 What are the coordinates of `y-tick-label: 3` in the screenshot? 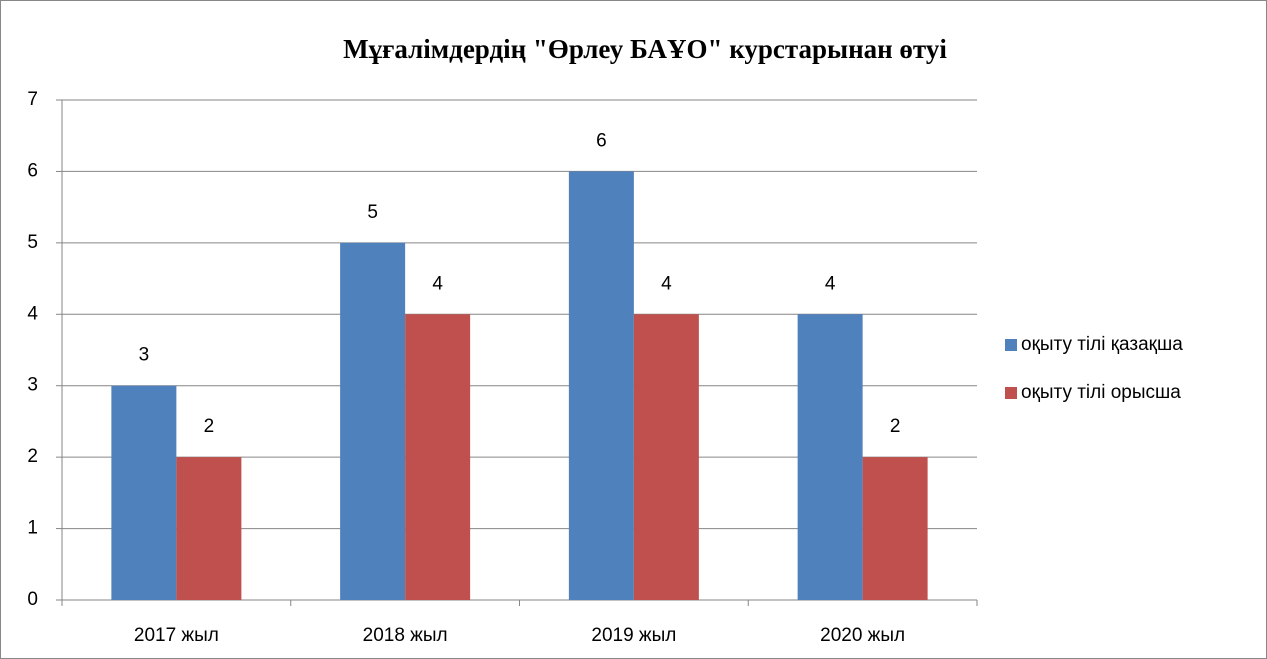 It's located at (32, 385).